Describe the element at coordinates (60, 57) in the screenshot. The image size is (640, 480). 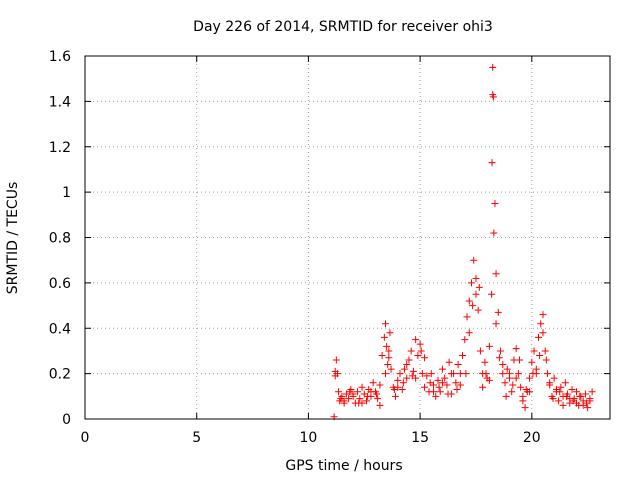
I see `y-tick-label: 1.6` at that location.